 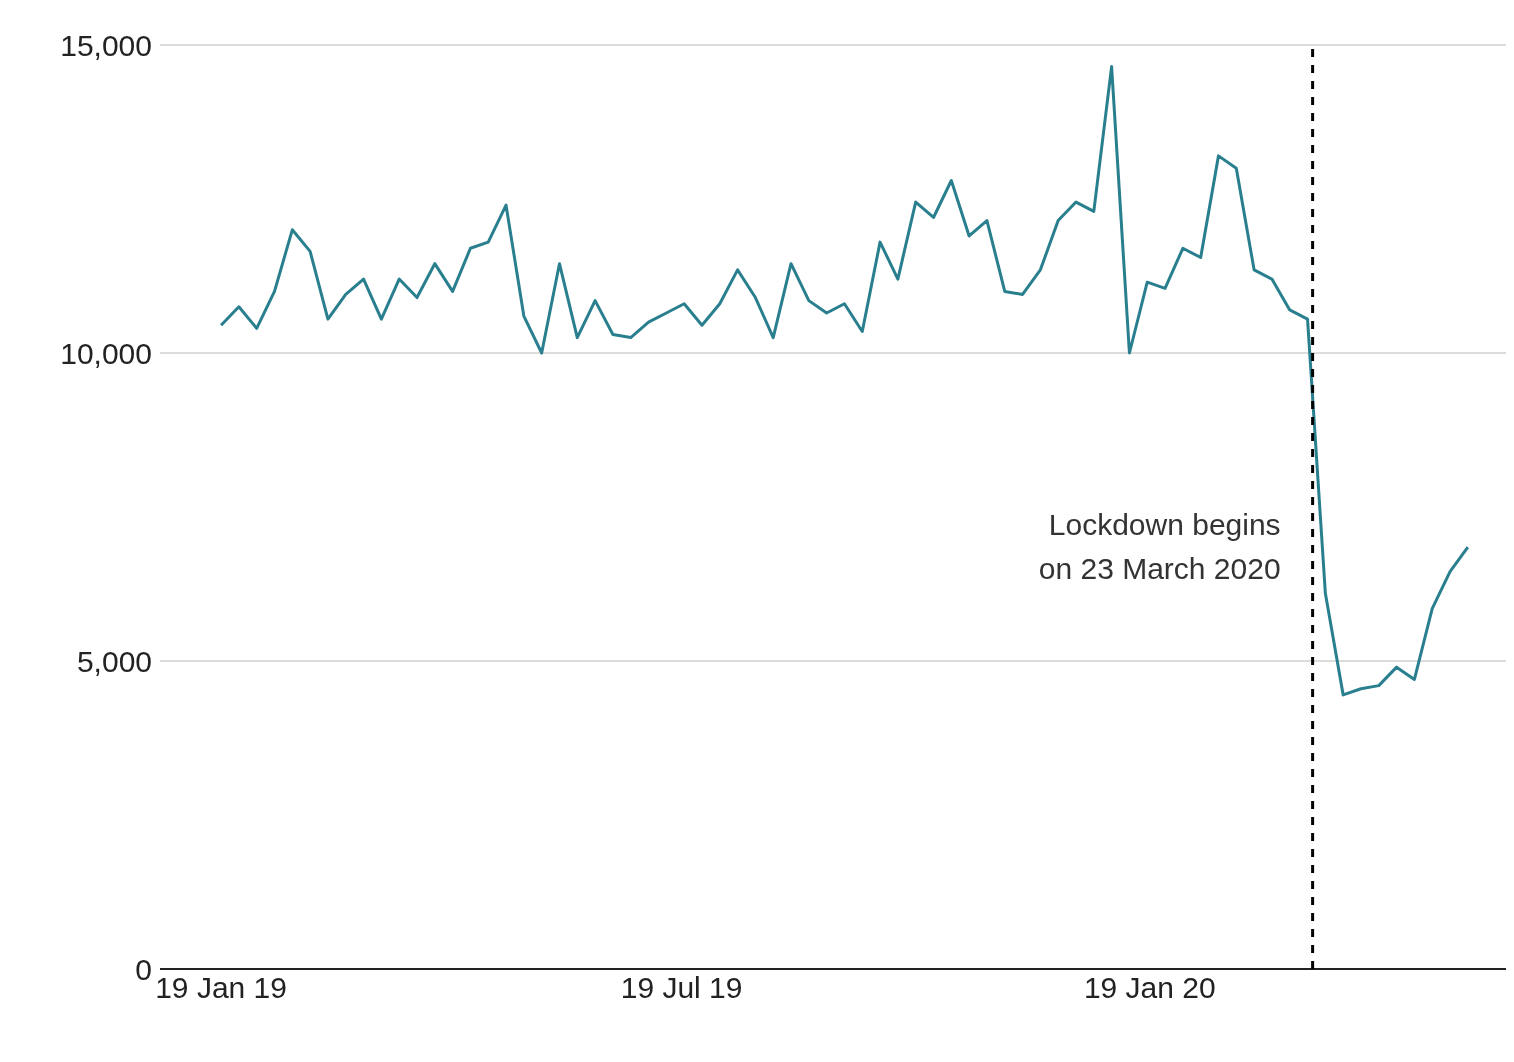 What do you see at coordinates (114, 661) in the screenshot?
I see `y-tick-label: 5,000` at bounding box center [114, 661].